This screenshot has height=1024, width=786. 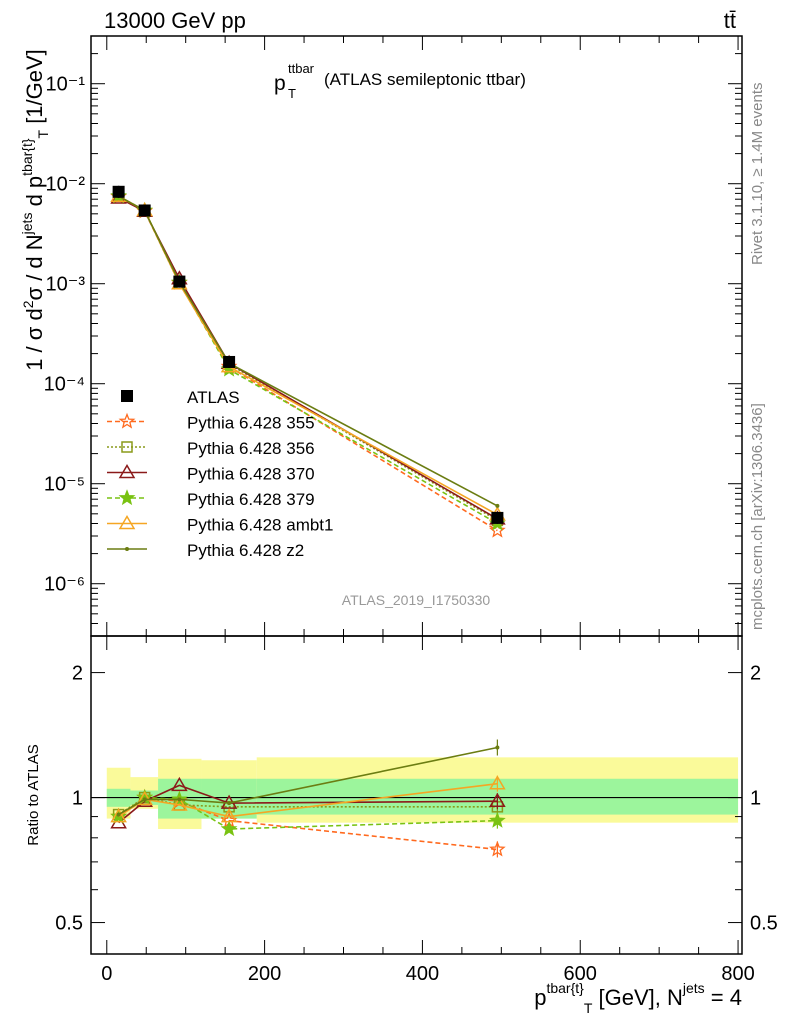 I want to click on ratio-y-tick-label-right: 2, so click(x=755, y=674).